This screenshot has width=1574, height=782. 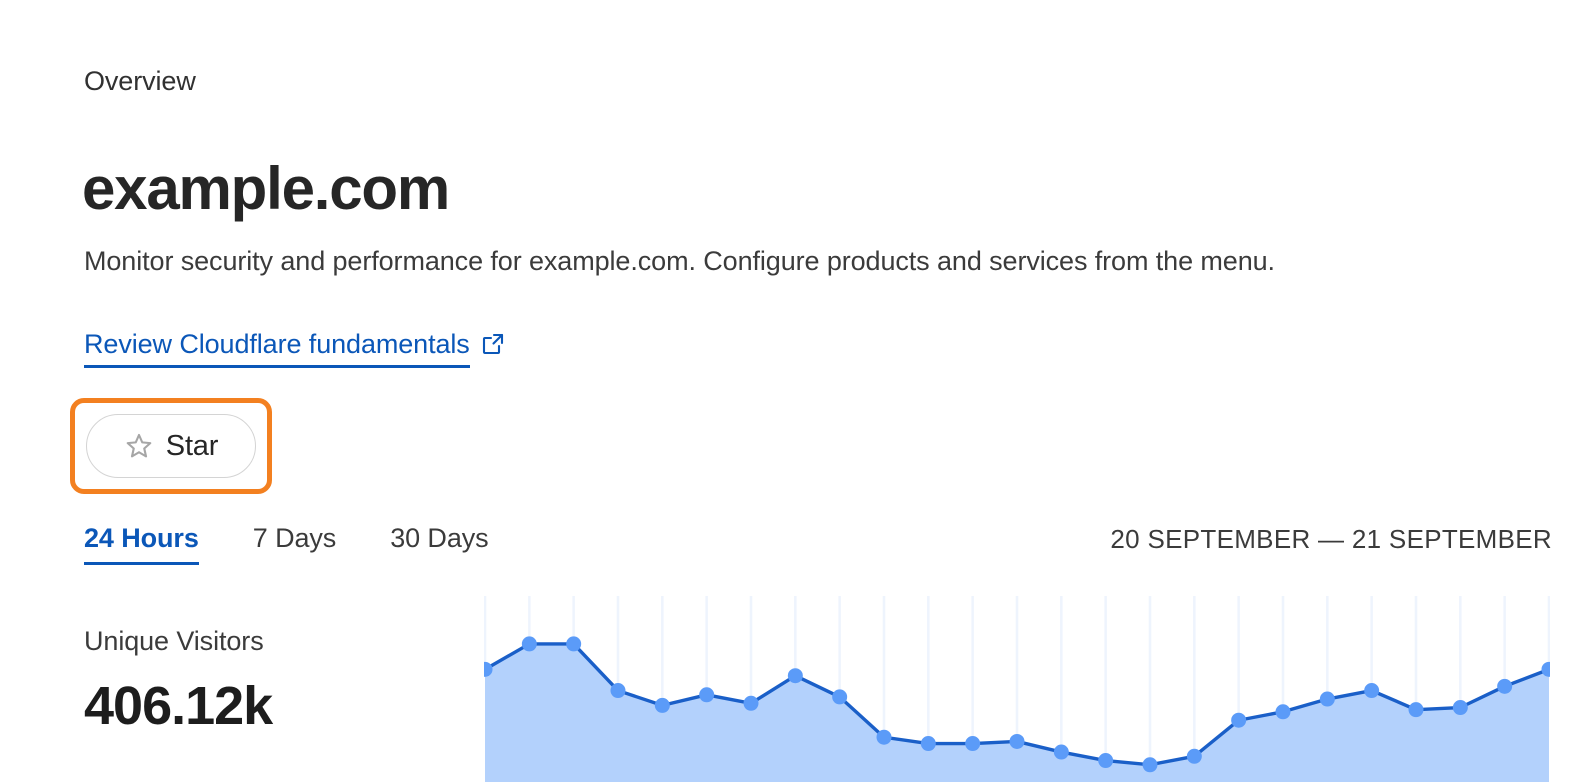 I want to click on review-cloudflare-fundamentals-link: Review Cloudflare fundamentals, so click(x=277, y=347).